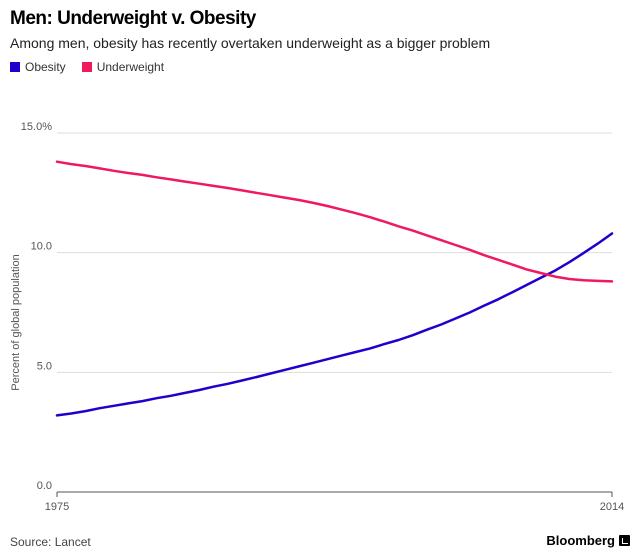  Describe the element at coordinates (16, 322) in the screenshot. I see `y-axis-label: Percent of global population` at that location.